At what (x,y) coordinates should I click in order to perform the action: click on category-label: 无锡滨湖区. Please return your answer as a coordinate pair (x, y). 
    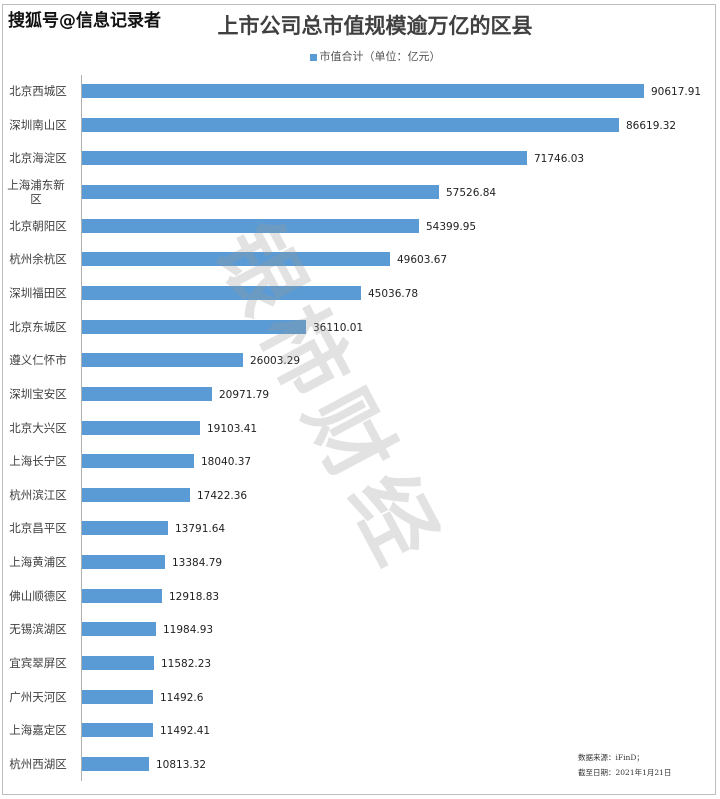
    Looking at the image, I should click on (38, 629).